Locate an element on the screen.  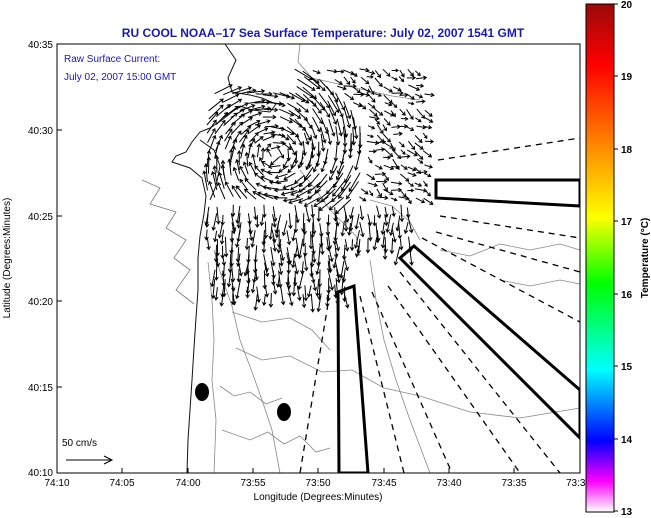
x-tick-label: 73:40 is located at coordinates (448, 483).